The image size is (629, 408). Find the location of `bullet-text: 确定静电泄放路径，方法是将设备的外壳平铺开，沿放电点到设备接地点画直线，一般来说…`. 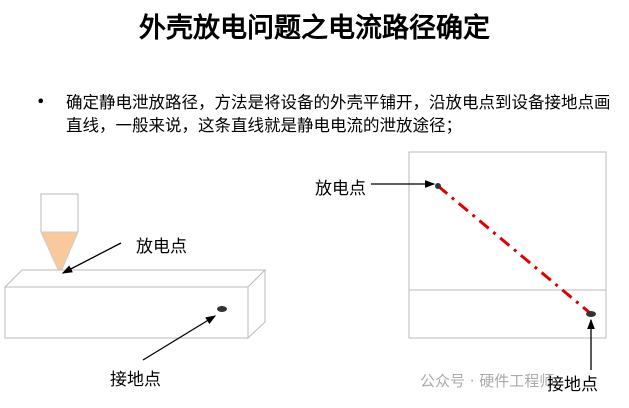

bullet-text: 确定静电泄放路径，方法是将设备的外壳平铺开，沿放电点到设备接地点画直线，一般来说… is located at coordinates (338, 114).